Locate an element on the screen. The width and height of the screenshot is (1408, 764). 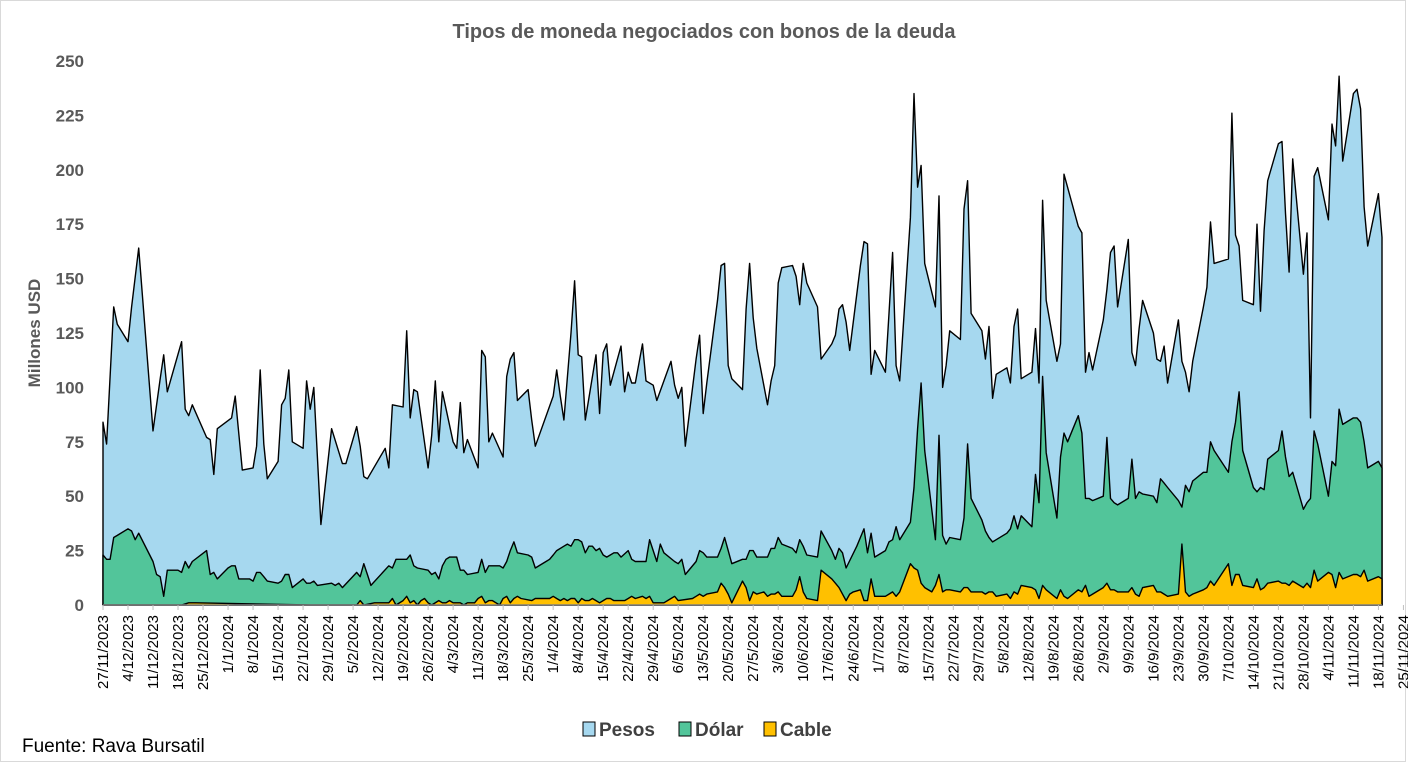
x-tick-label: 11/3/2024 is located at coordinates (478, 648).